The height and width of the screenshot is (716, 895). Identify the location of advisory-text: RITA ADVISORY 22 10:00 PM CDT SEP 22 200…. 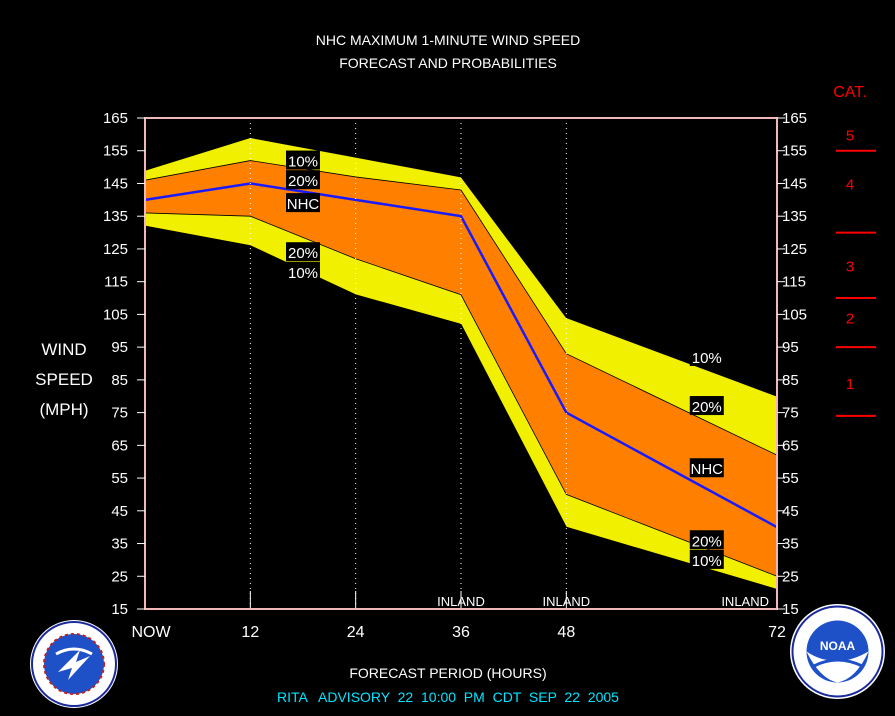
(448, 697).